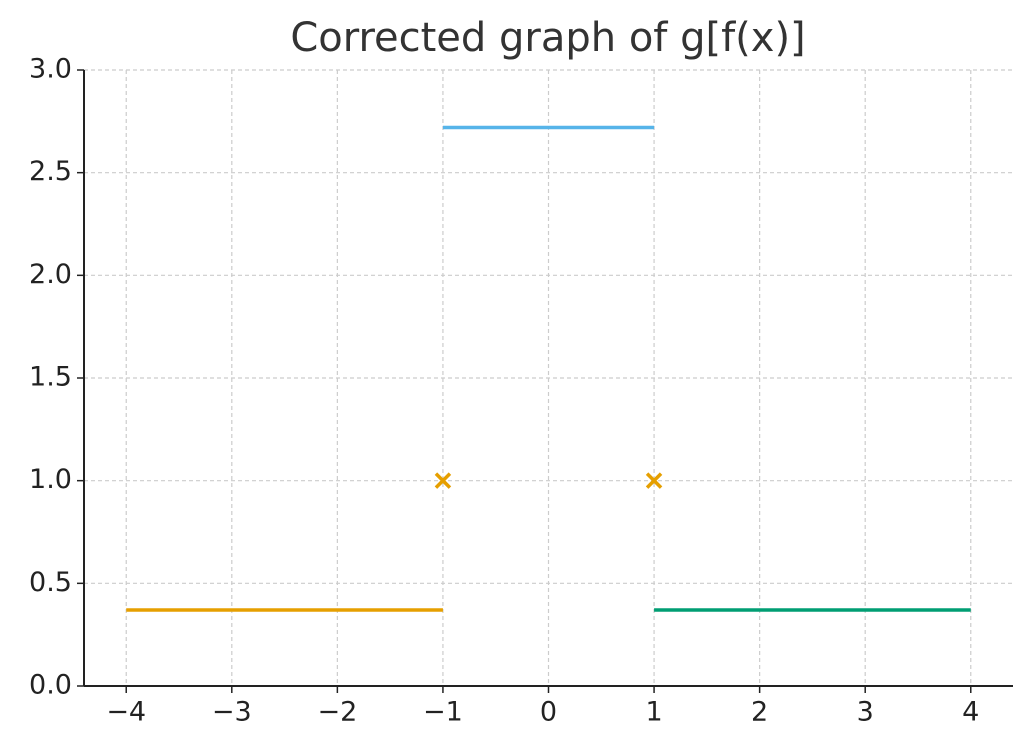 The image size is (1033, 749). Describe the element at coordinates (50, 479) in the screenshot. I see `y-tick-label: 1.0` at that location.